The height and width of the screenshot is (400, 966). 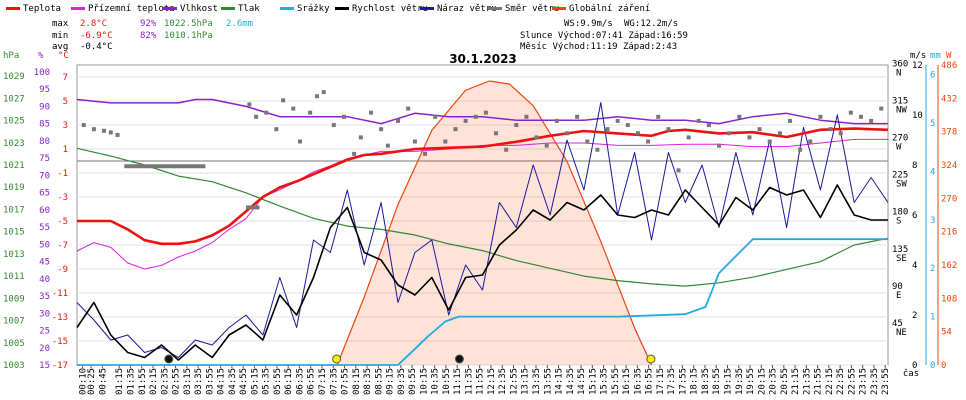 What do you see at coordinates (14, 188) in the screenshot?
I see `tick-hpa: 1019` at bounding box center [14, 188].